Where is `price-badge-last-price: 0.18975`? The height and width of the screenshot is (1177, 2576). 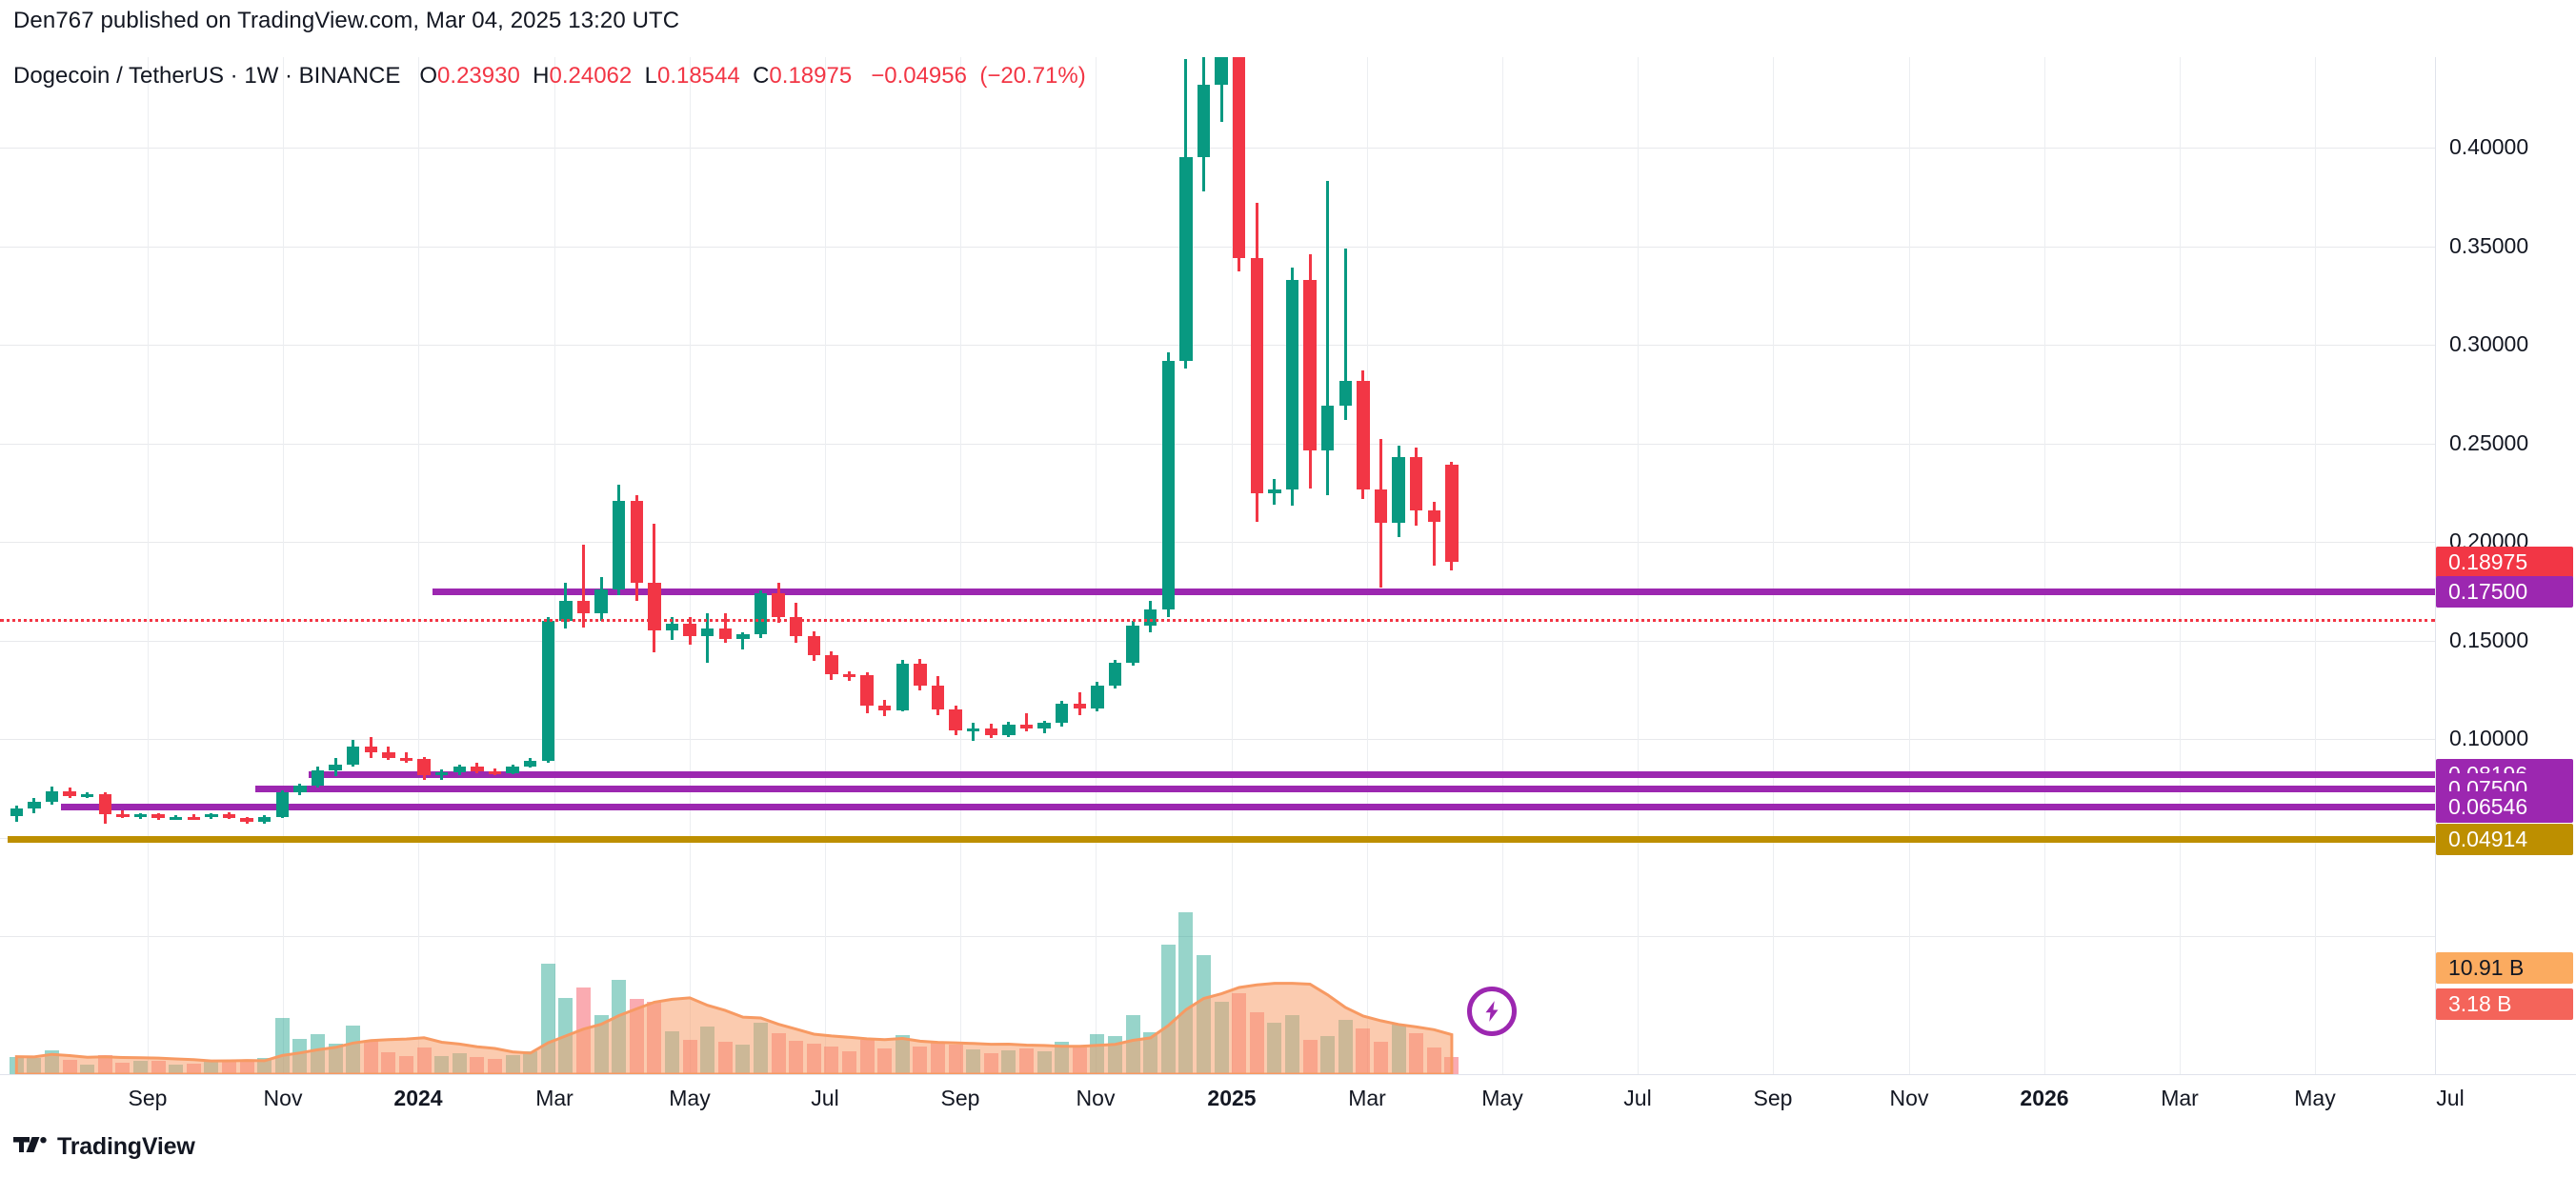
price-badge-last-price: 0.18975 is located at coordinates (2504, 563).